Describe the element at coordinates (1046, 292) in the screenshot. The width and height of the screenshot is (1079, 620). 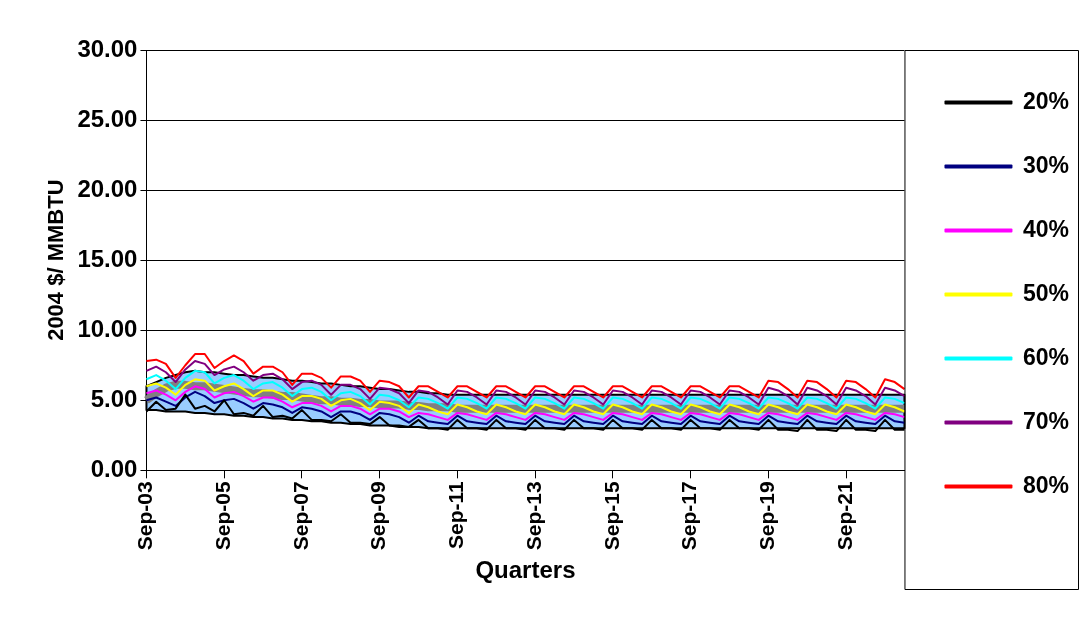
I see `legend-label: 50%` at that location.